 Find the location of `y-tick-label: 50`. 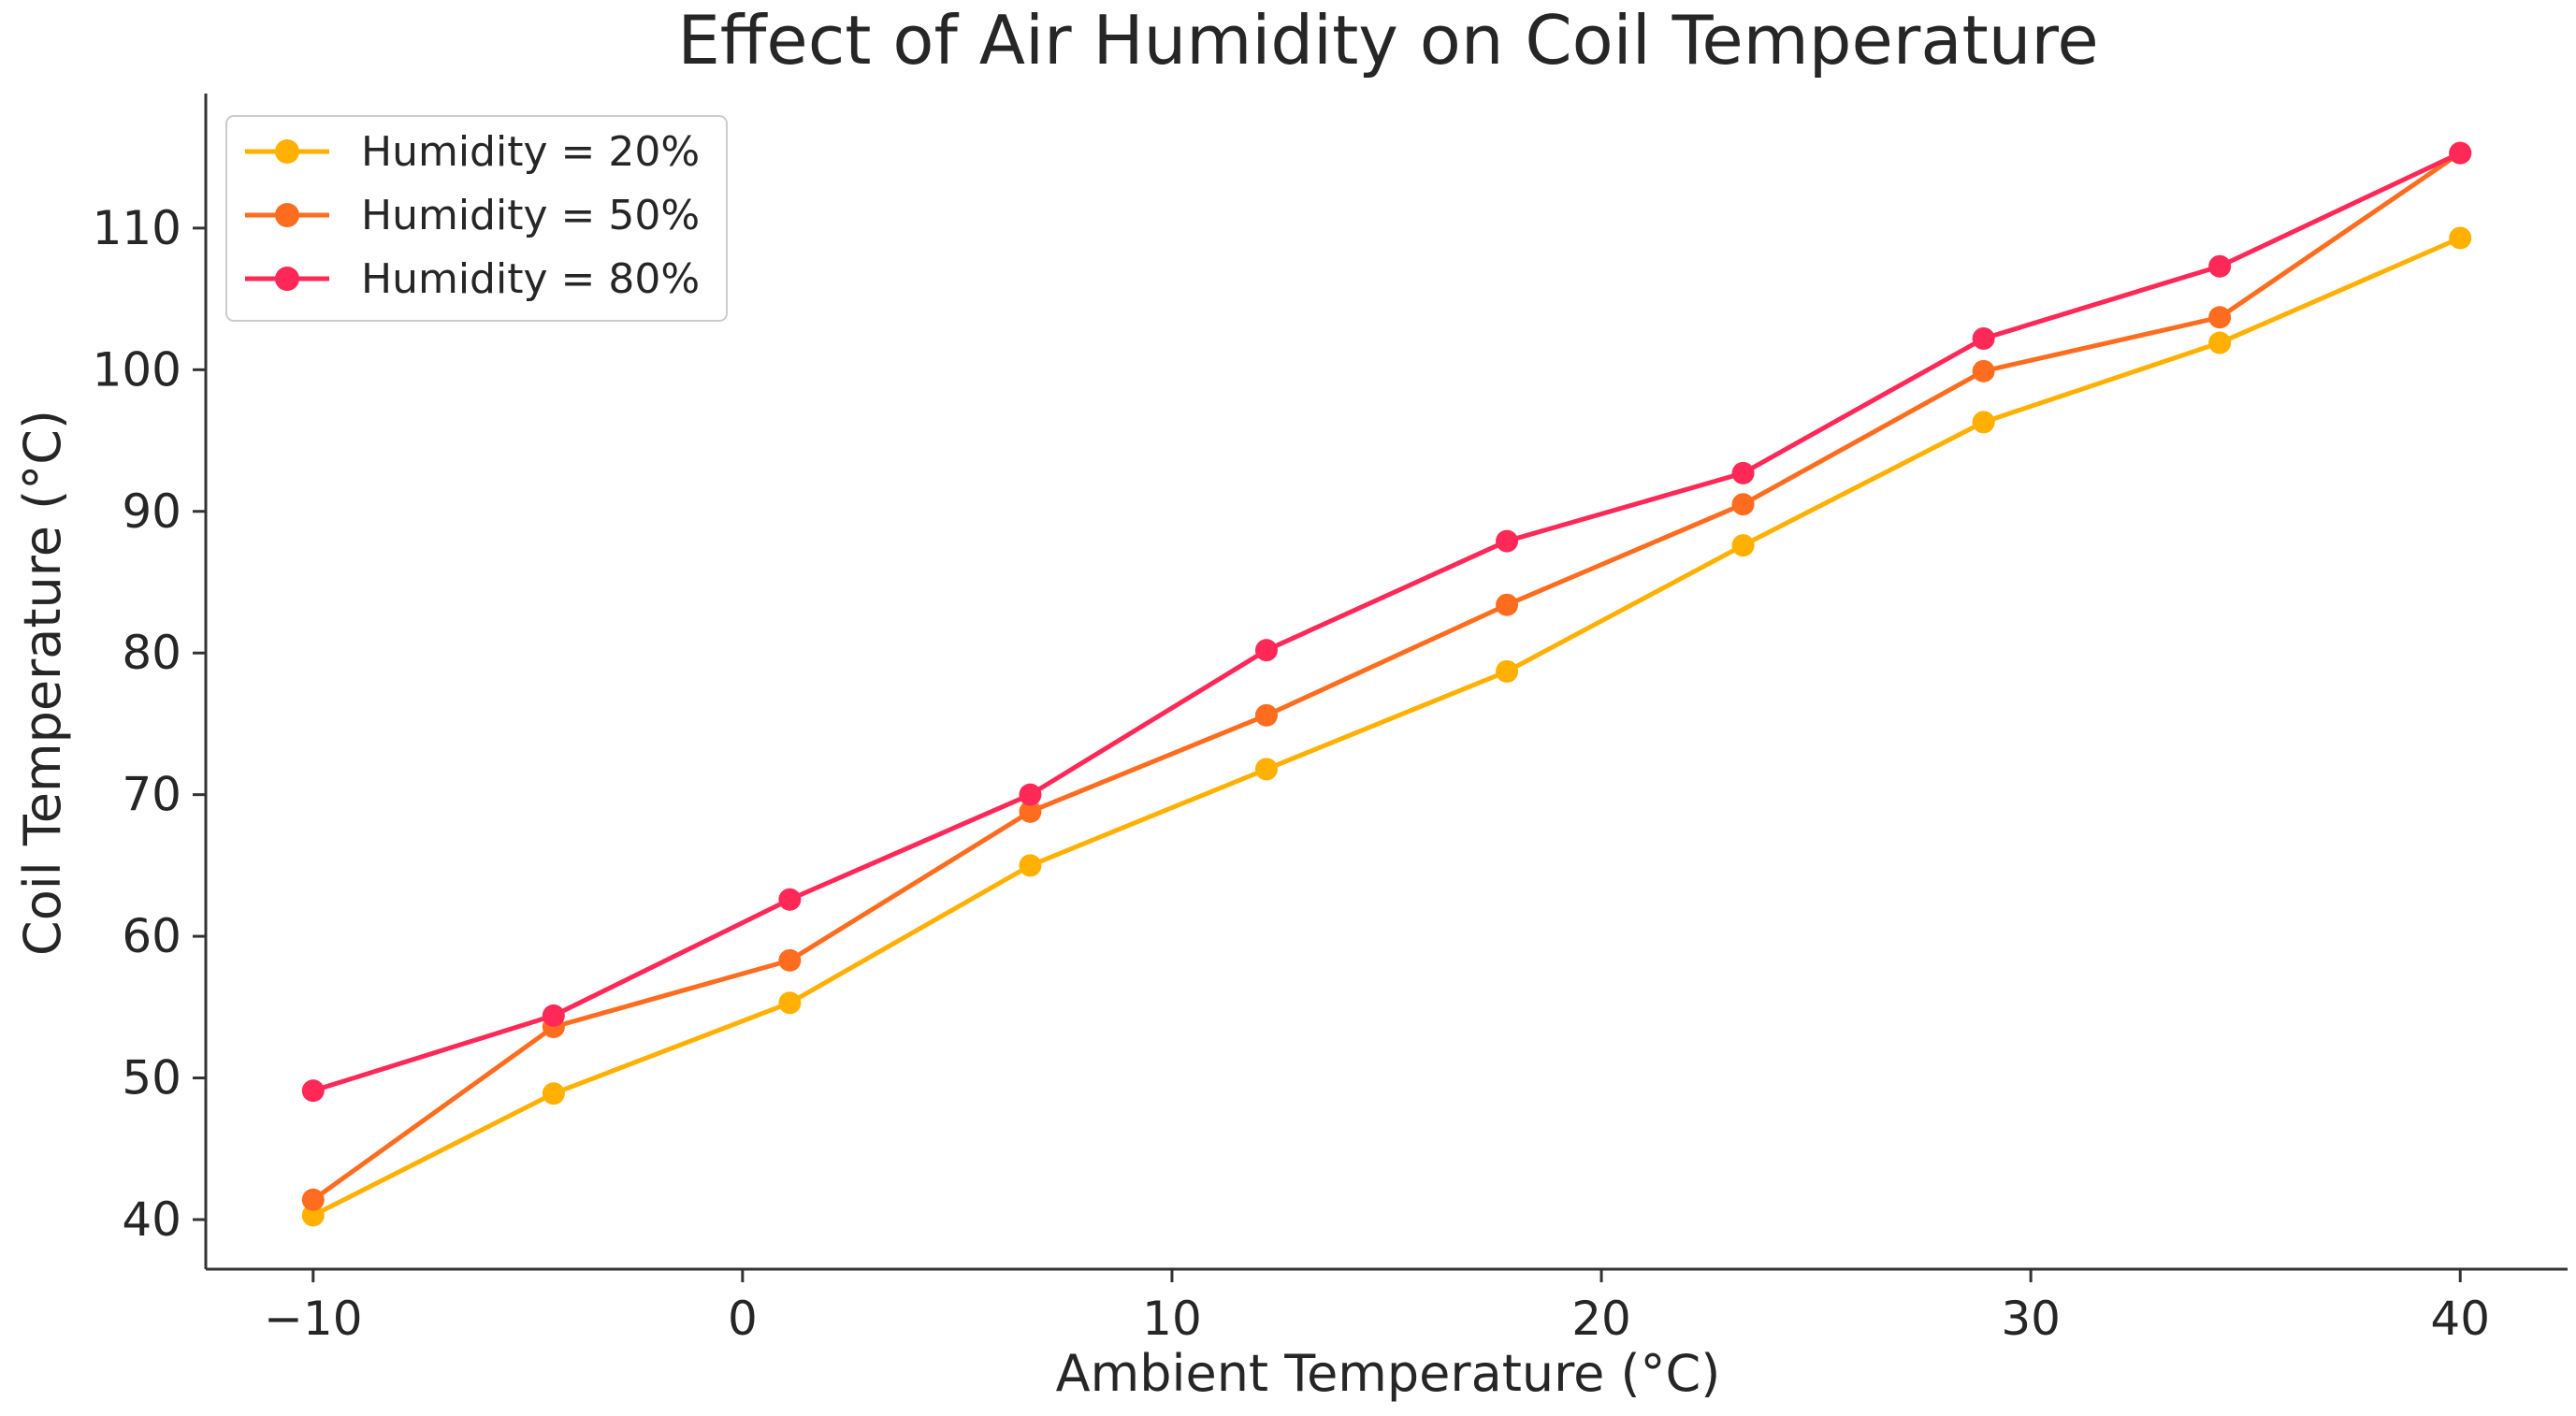

y-tick-label: 50 is located at coordinates (151, 1078).